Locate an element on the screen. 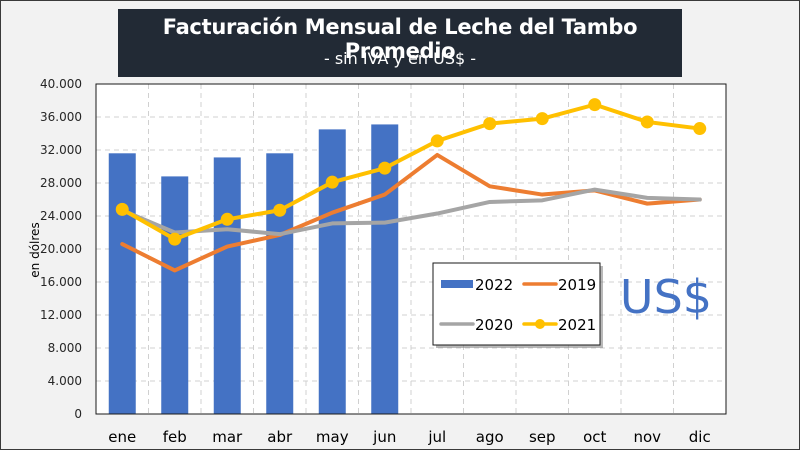  point-2021-mar is located at coordinates (227, 219).